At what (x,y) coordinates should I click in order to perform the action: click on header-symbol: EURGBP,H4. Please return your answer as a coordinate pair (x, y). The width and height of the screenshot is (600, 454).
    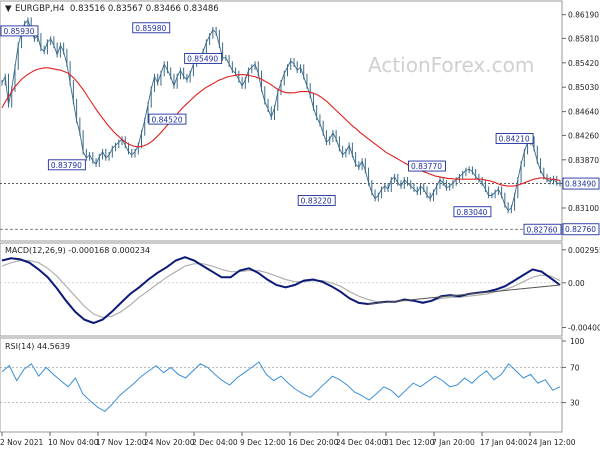
    Looking at the image, I should click on (40, 9).